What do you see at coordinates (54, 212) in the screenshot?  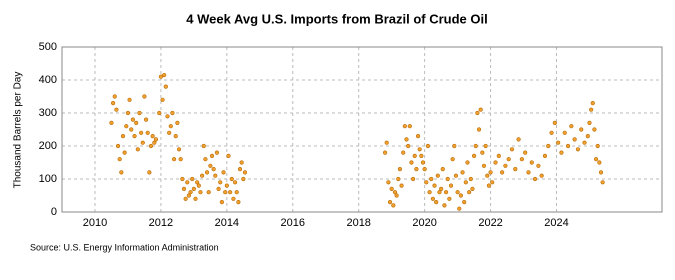 I see `y-tick-label: 0` at bounding box center [54, 212].